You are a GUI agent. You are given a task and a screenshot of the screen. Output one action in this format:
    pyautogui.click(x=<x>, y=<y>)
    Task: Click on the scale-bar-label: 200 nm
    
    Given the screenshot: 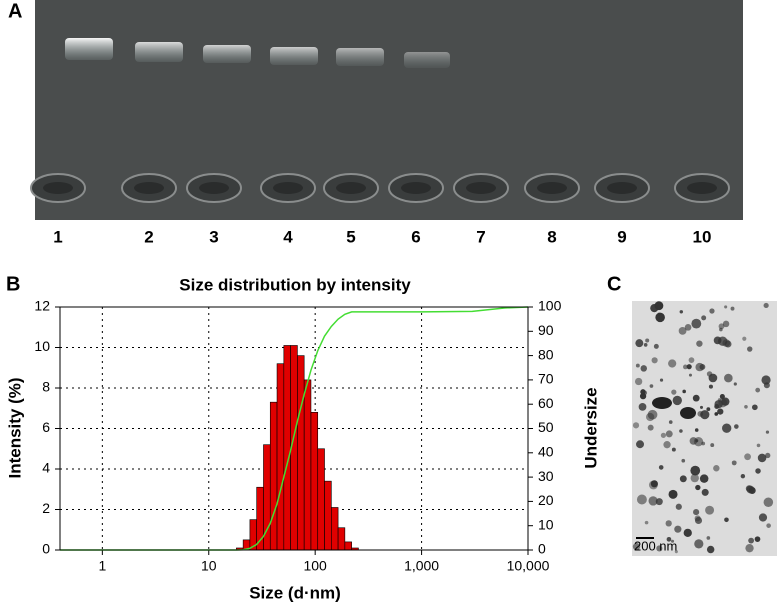 What is the action you would take?
    pyautogui.click(x=655, y=545)
    